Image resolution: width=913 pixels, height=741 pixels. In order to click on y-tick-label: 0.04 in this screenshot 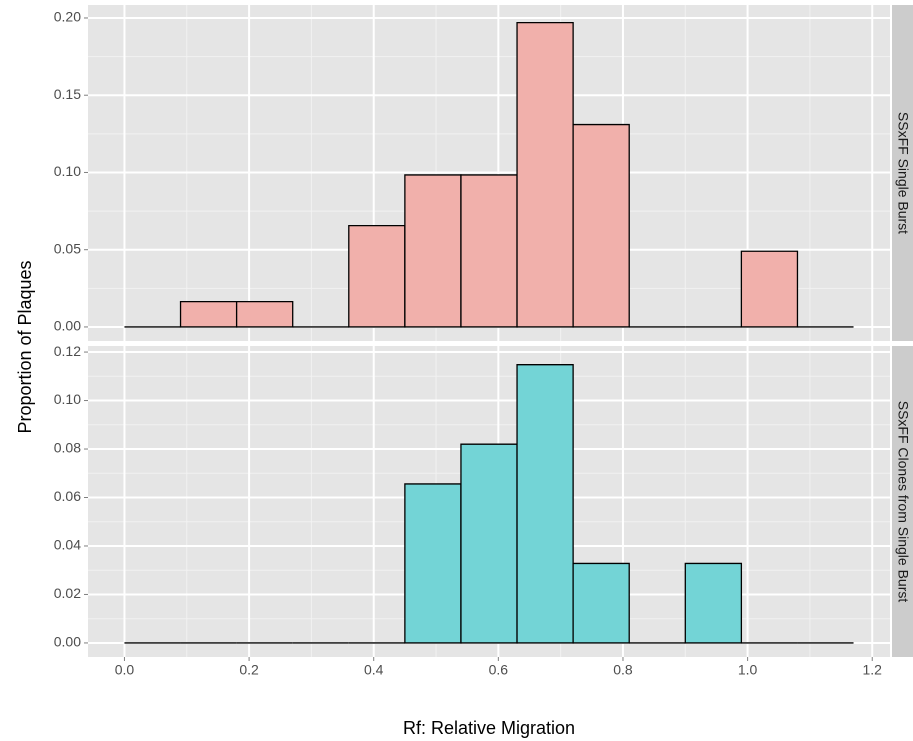, I will do `click(67, 545)`.